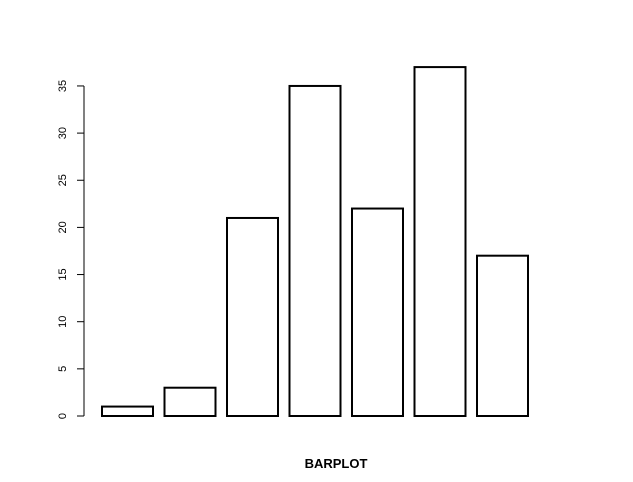  What do you see at coordinates (63, 274) in the screenshot?
I see `y-tick-label: 15` at bounding box center [63, 274].